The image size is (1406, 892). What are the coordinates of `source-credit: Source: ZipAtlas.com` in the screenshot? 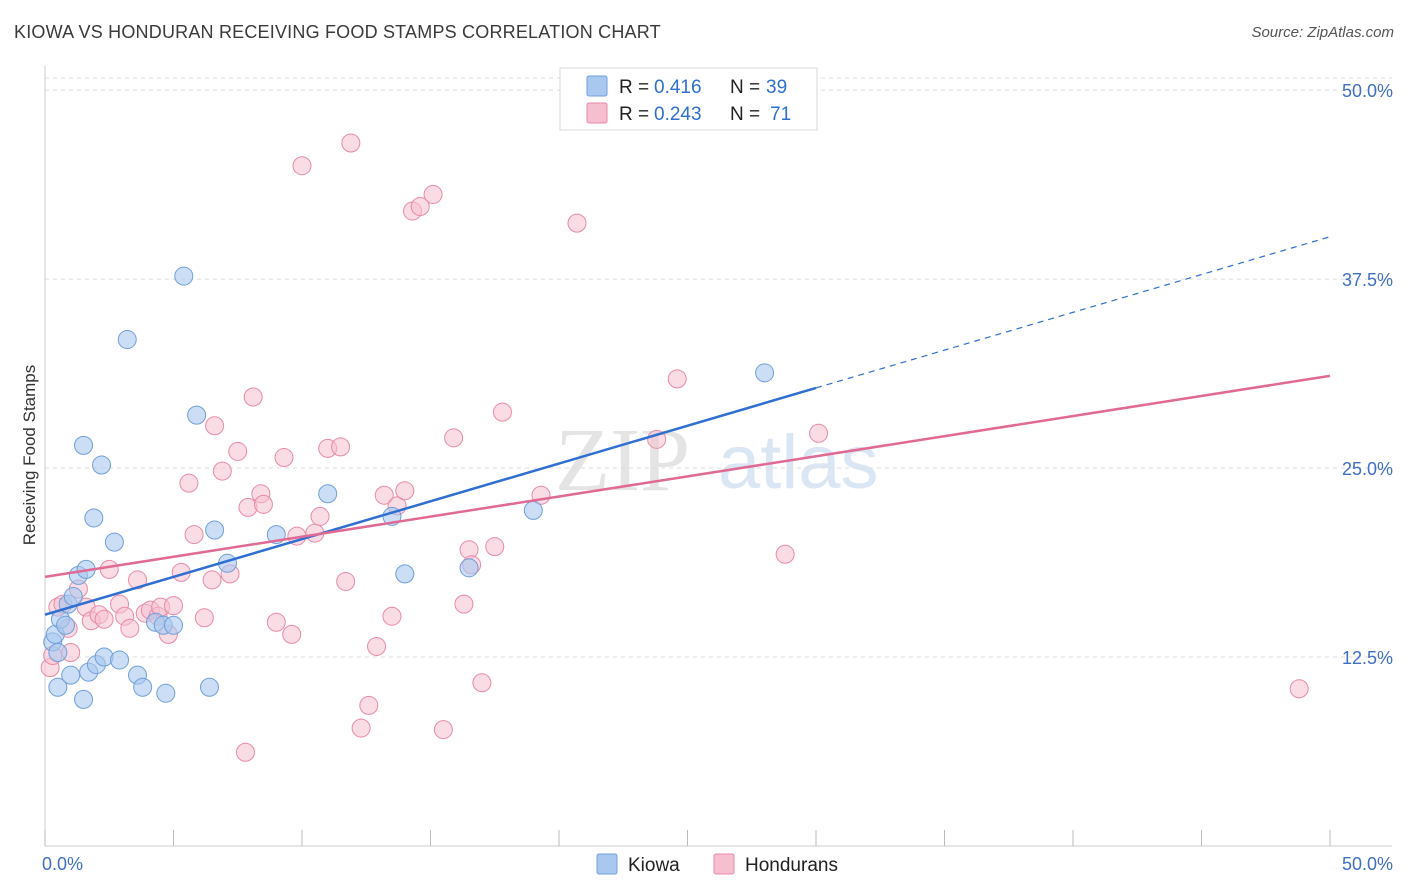 It's located at (1322, 32).